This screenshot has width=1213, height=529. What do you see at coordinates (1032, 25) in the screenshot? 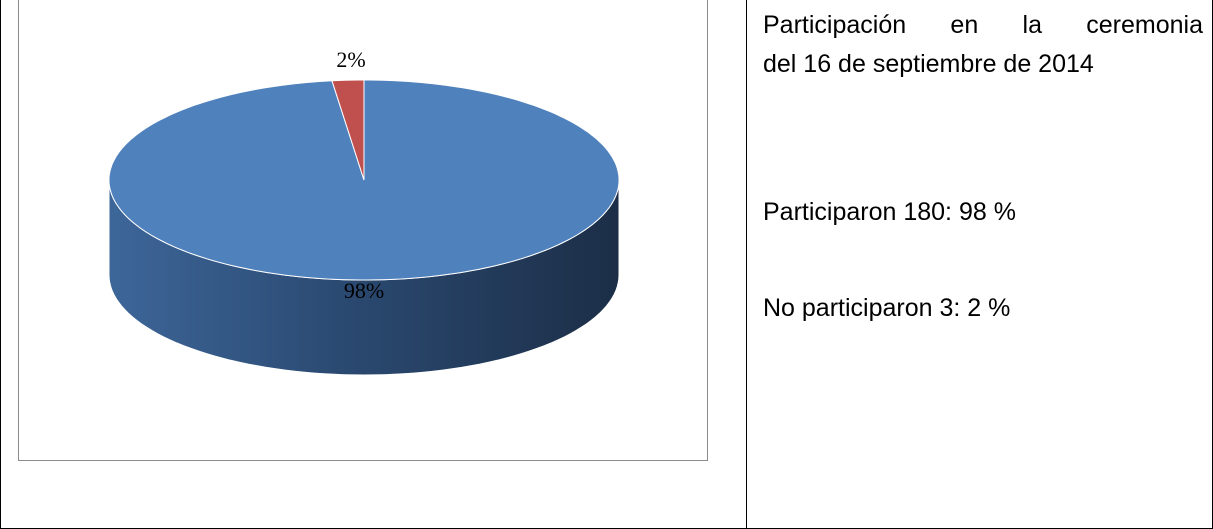
I see `title-word: la` at bounding box center [1032, 25].